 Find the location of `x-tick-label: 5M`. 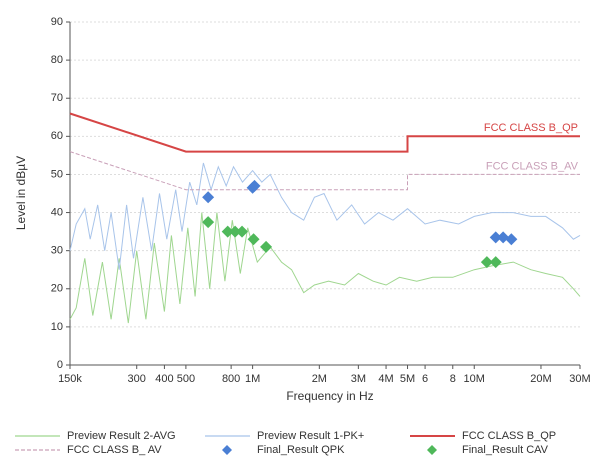

x-tick-label: 5M is located at coordinates (407, 379).